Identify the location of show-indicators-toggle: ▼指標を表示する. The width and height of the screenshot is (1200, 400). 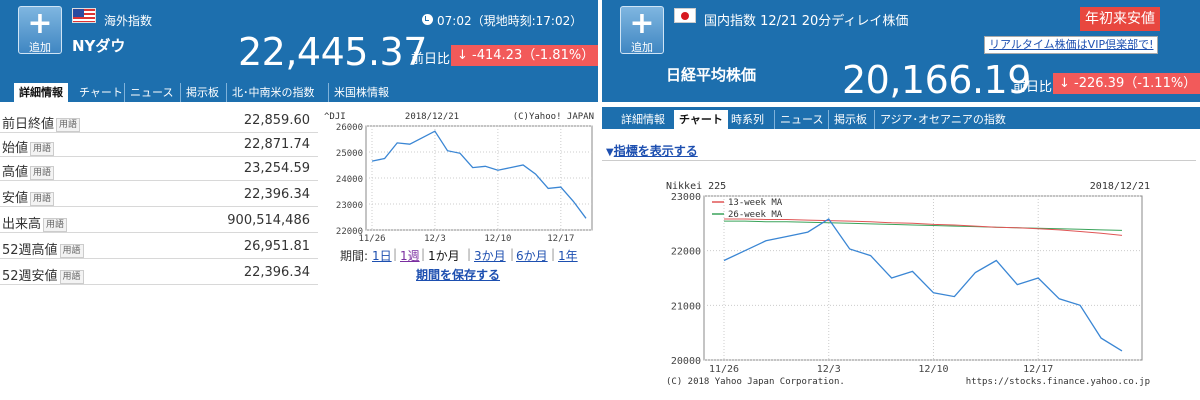
(652, 151).